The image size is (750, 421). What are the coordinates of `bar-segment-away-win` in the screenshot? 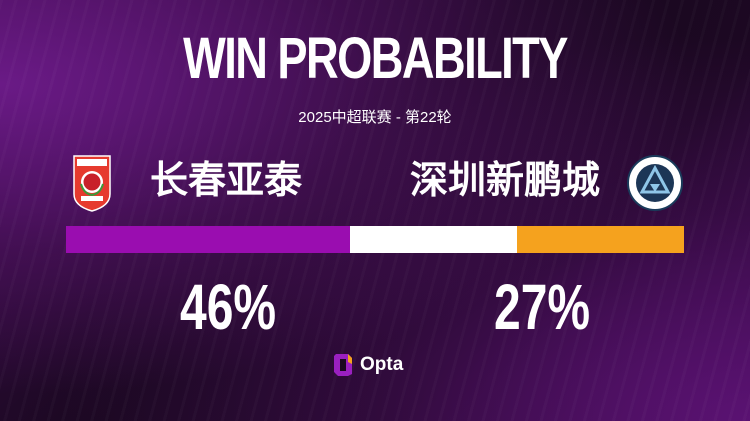 It's located at (600, 239).